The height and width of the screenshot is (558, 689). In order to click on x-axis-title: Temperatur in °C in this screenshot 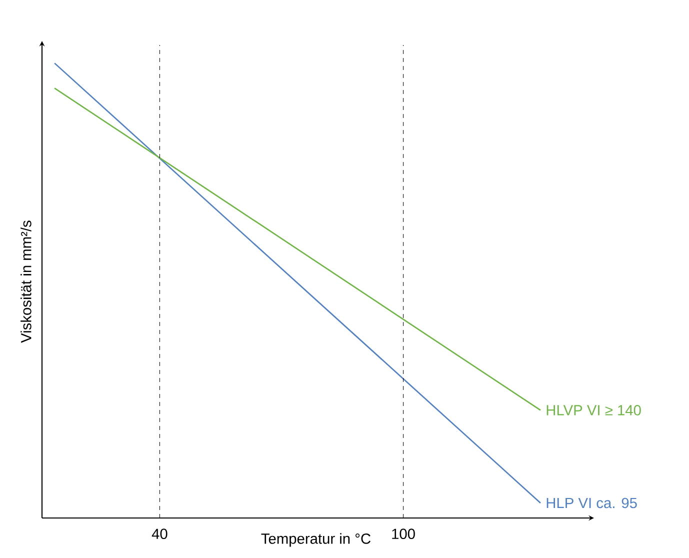, I will do `click(316, 540)`.